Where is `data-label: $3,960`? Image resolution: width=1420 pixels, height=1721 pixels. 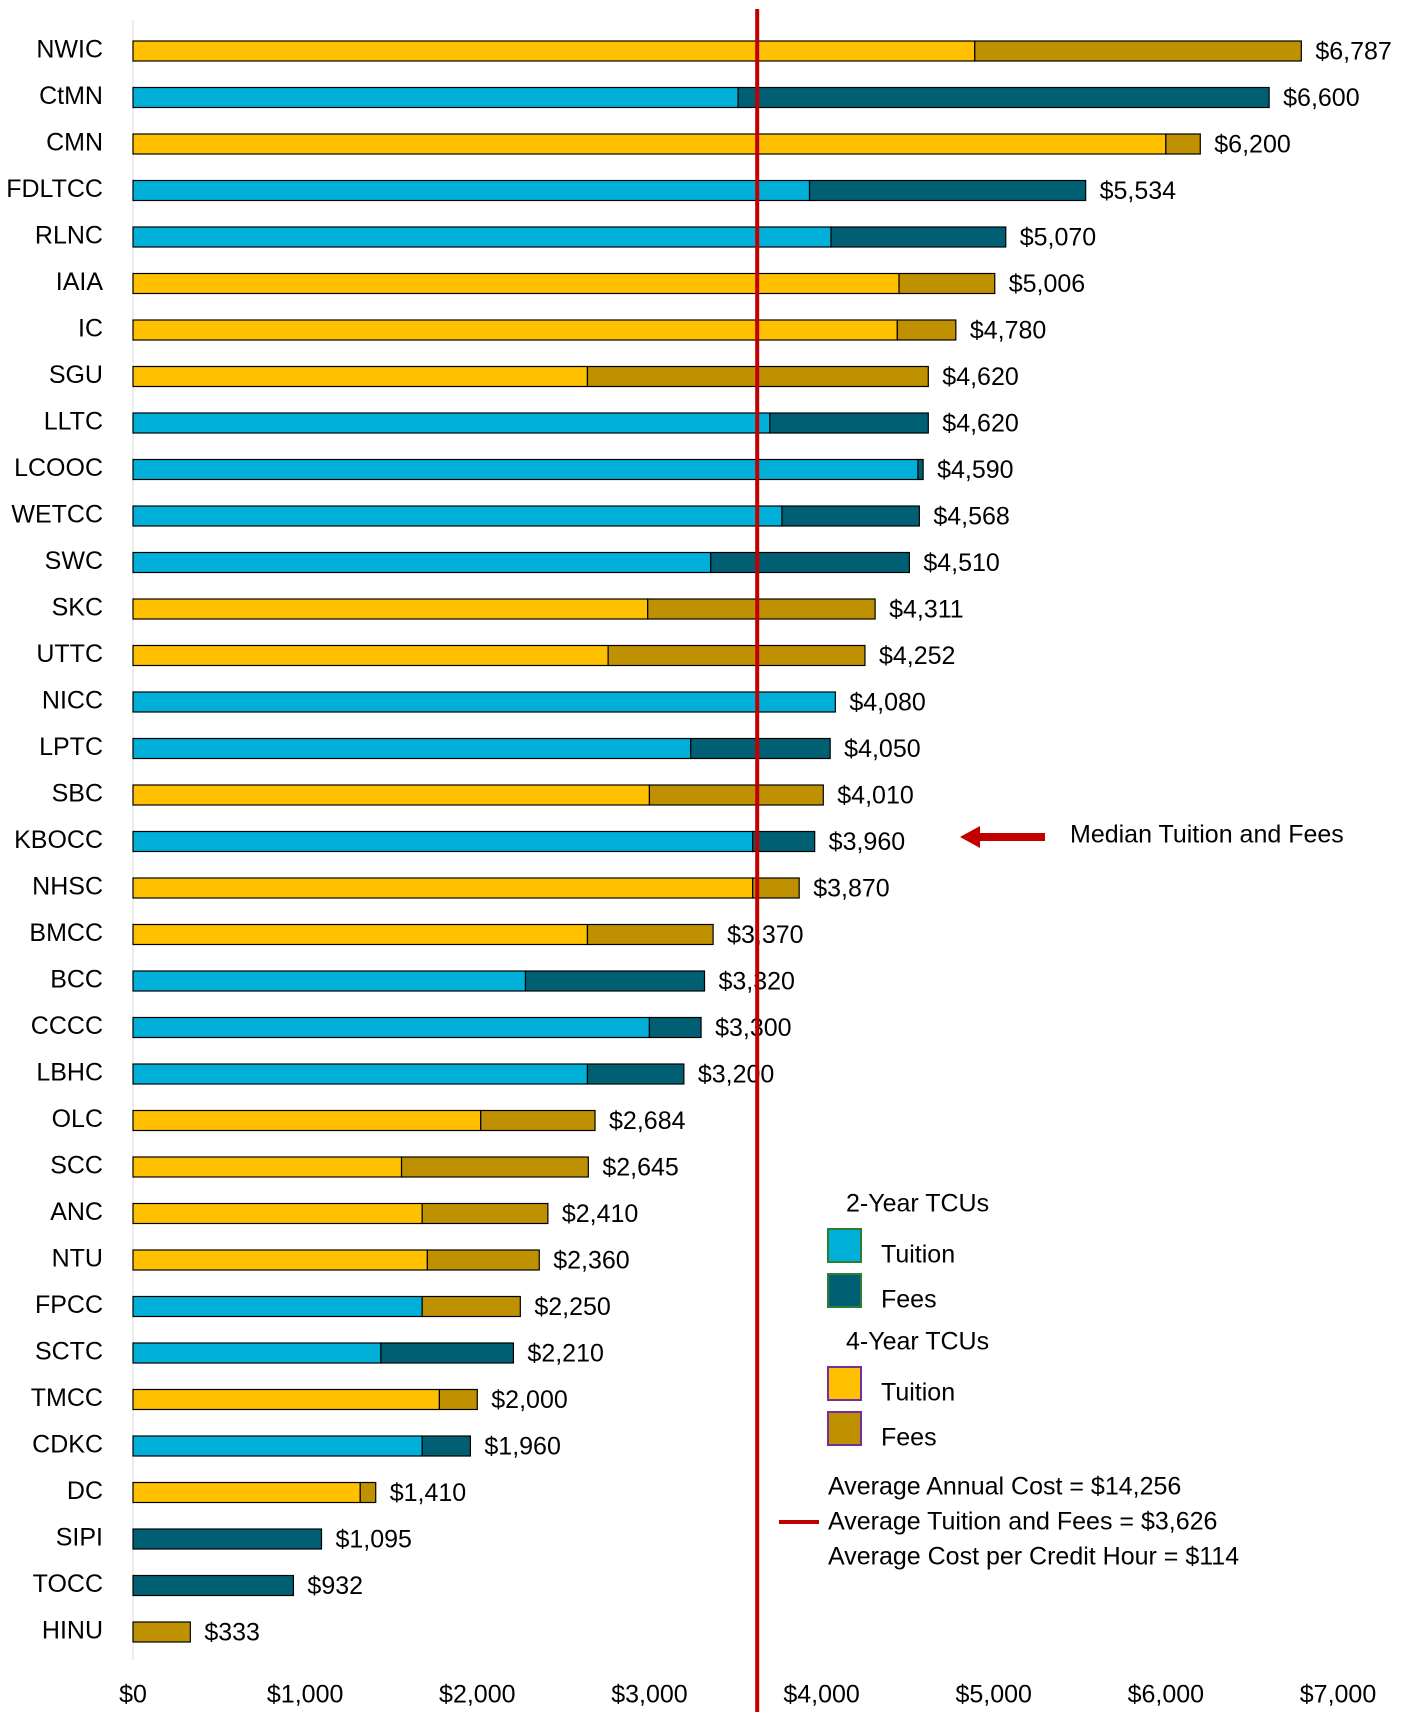 data-label: $3,960 is located at coordinates (867, 842).